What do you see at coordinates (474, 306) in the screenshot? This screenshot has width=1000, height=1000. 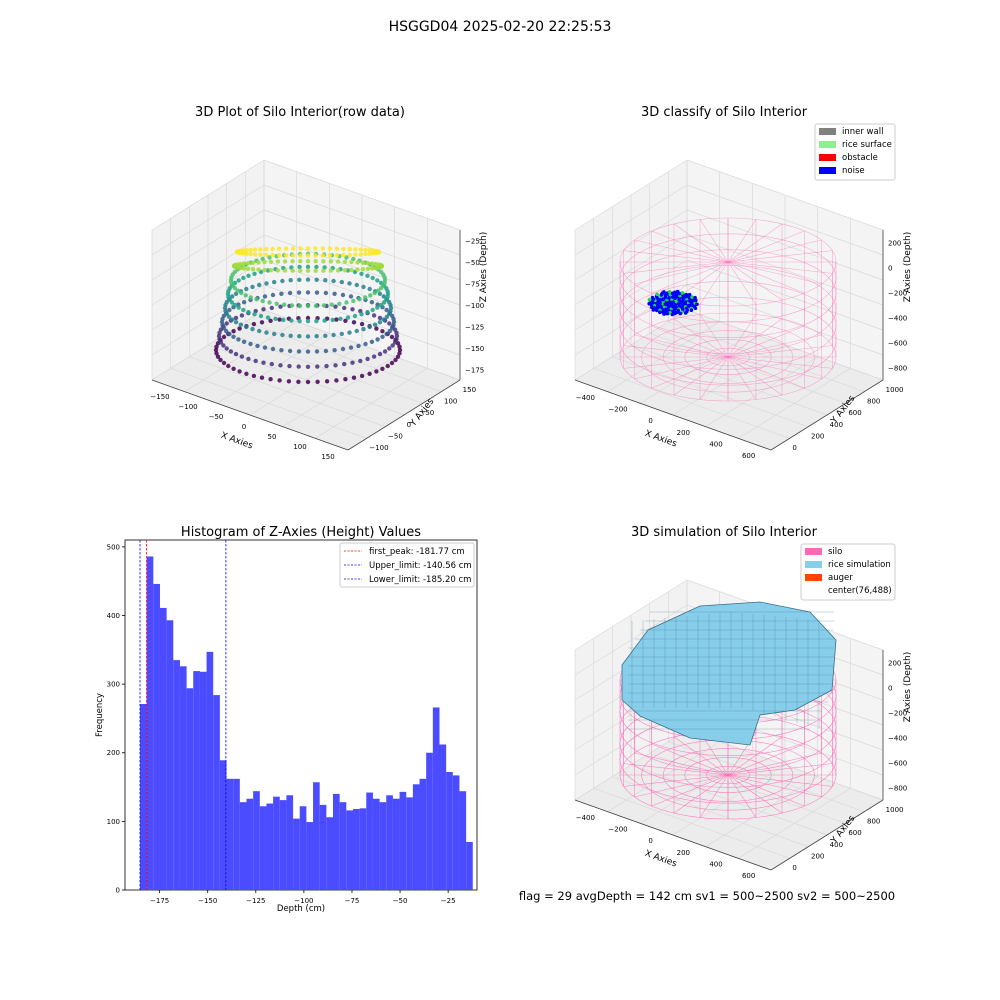 I see `z-tick-label: −100` at bounding box center [474, 306].